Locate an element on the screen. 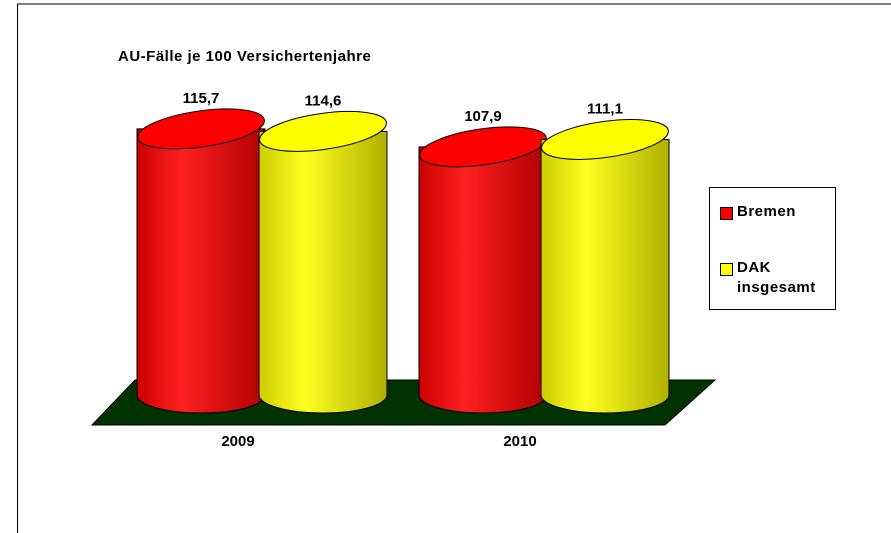  x-tick-label: 2009 is located at coordinates (237, 441).